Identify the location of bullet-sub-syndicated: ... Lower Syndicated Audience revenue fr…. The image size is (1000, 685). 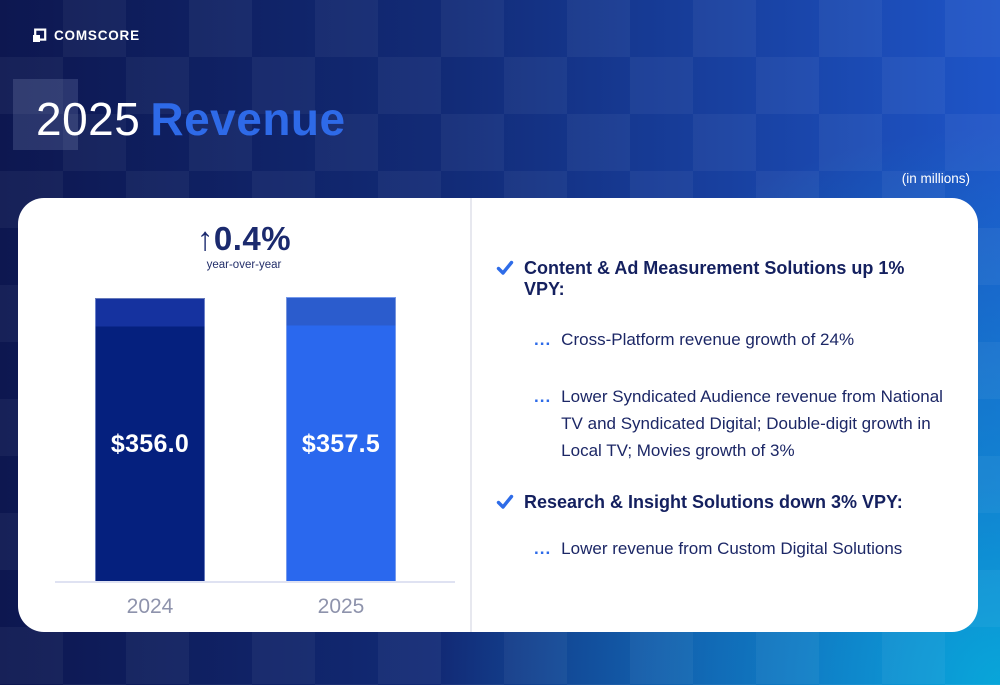
(739, 423).